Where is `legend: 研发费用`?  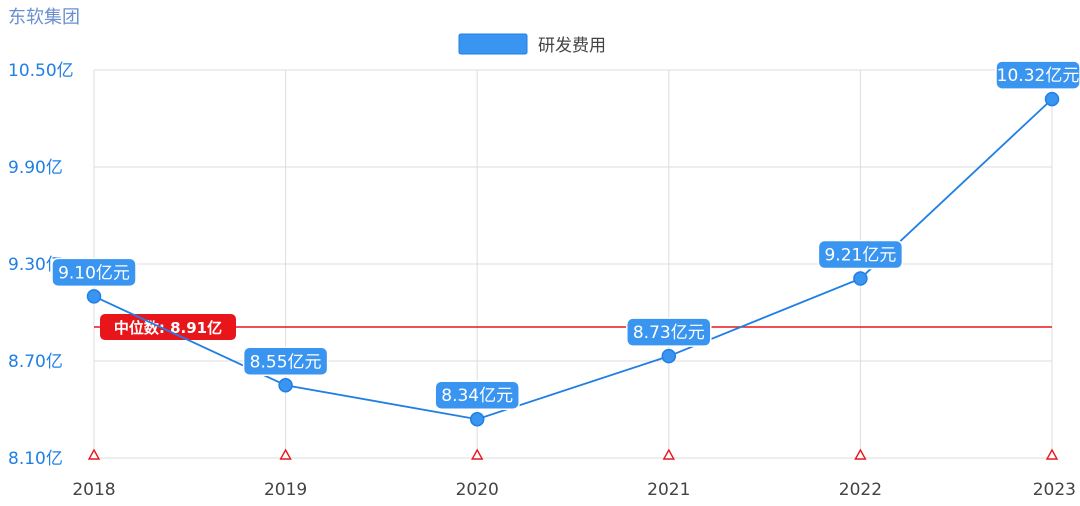
legend: 研发费用 is located at coordinates (532, 44).